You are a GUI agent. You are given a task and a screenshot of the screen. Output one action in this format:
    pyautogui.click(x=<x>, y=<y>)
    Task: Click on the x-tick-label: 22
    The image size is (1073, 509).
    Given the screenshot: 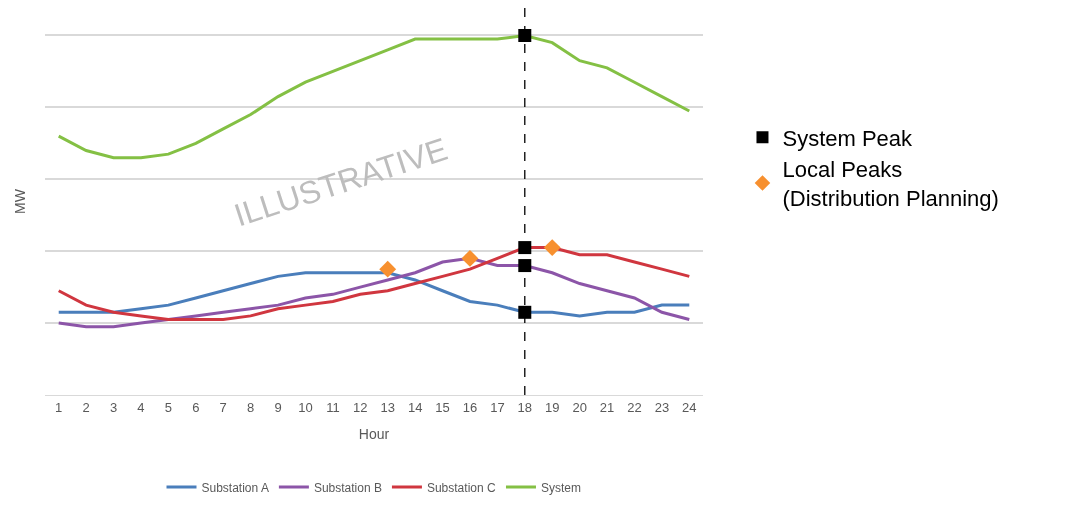 What is the action you would take?
    pyautogui.click(x=634, y=407)
    